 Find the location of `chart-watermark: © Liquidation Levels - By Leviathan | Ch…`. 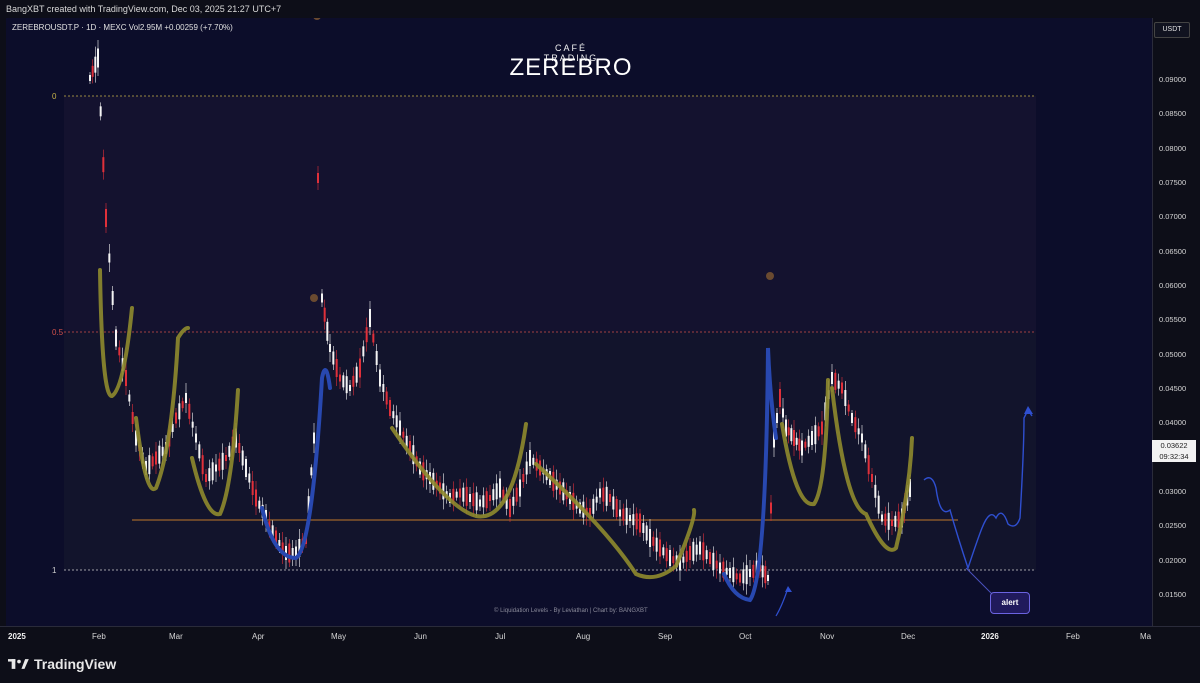

chart-watermark: © Liquidation Levels - By Leviathan | Ch… is located at coordinates (571, 611).